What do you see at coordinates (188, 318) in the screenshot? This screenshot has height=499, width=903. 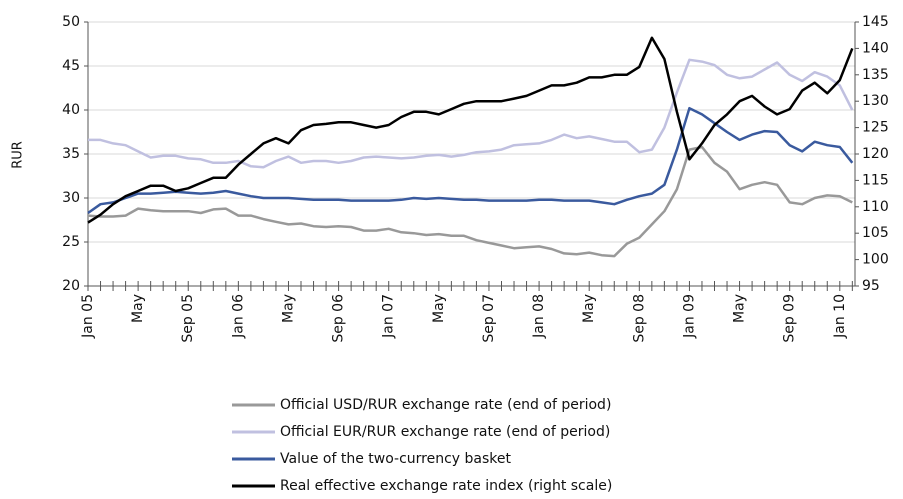 I see `x-tick-label: Sep 05` at bounding box center [188, 318].